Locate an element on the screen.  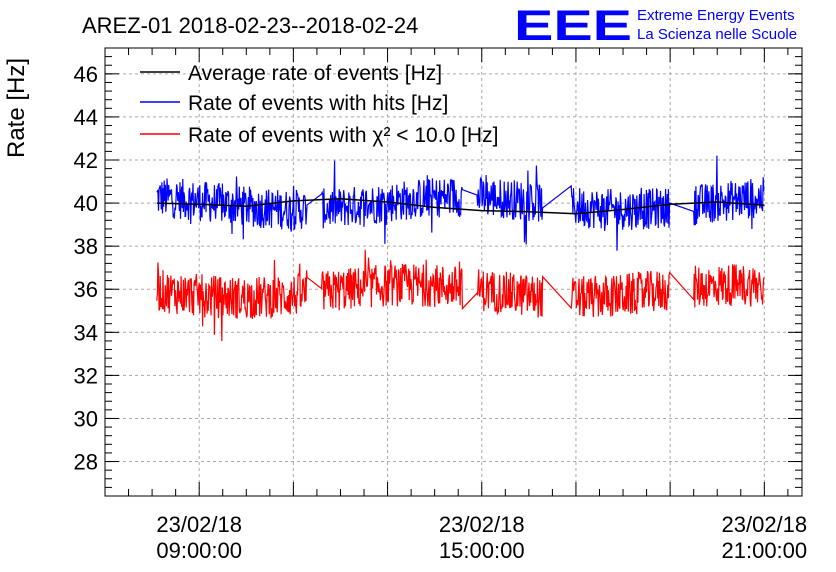
logo-line-2: La Scienza nelle Scuole is located at coordinates (717, 34).